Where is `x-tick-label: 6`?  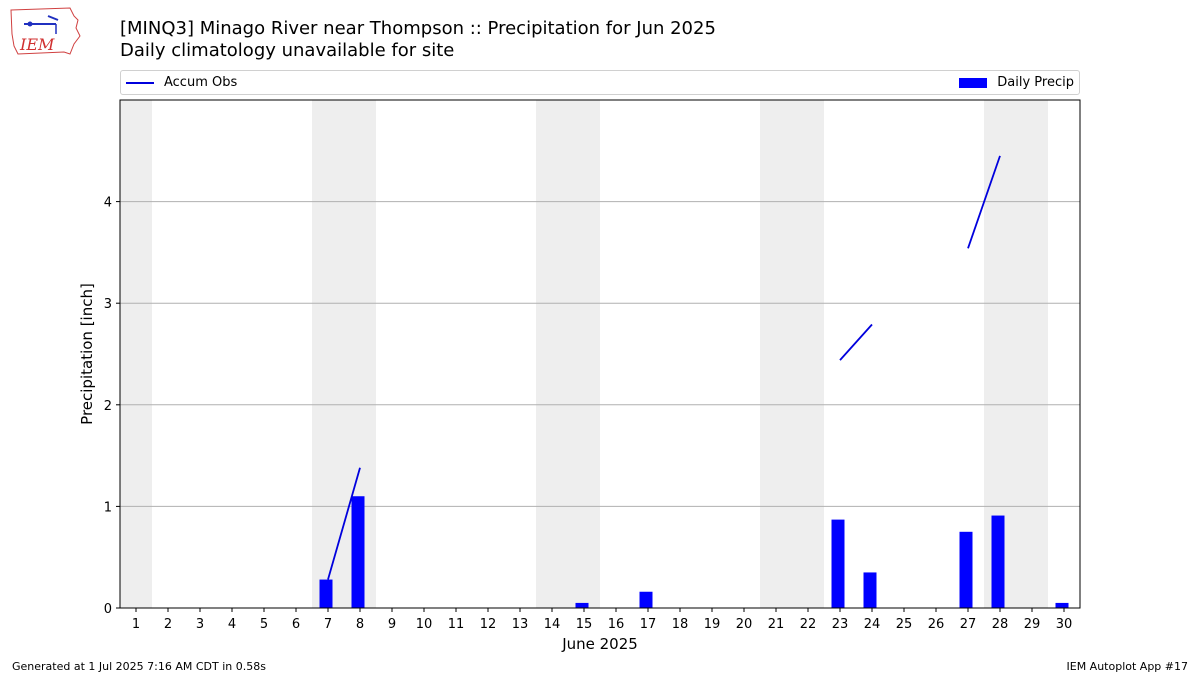
x-tick-label: 6 is located at coordinates (296, 624).